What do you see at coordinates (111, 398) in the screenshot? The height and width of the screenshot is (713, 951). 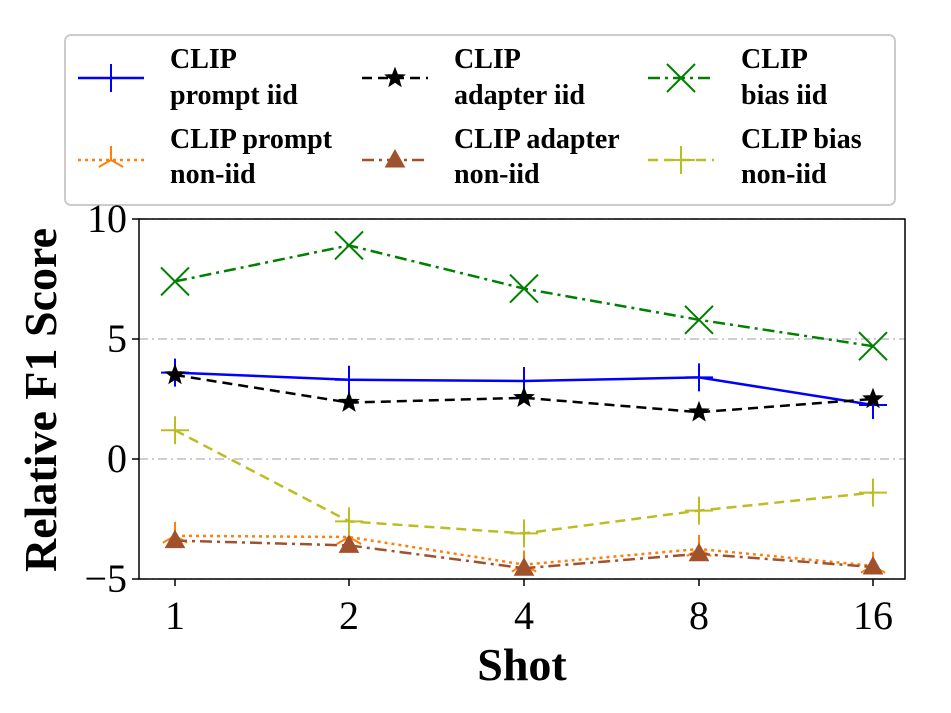 I see `y-axis: −5 0 5 10` at bounding box center [111, 398].